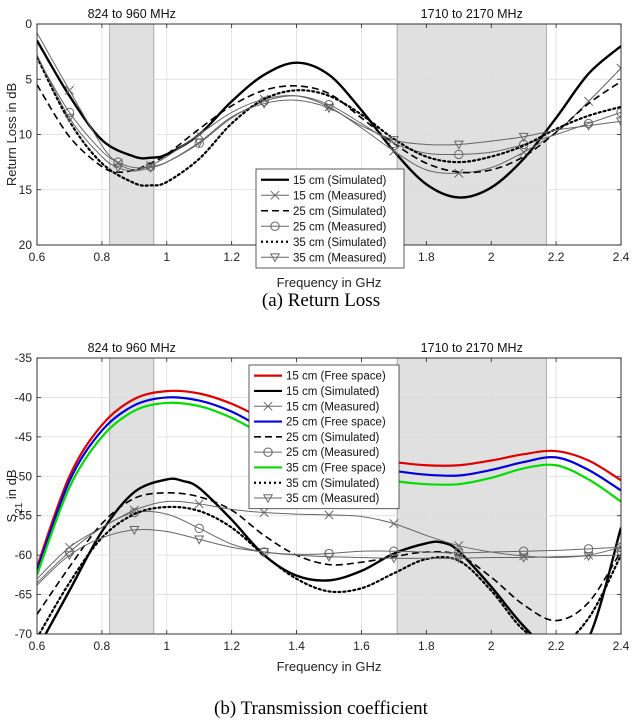  Describe the element at coordinates (339, 212) in the screenshot. I see `legend-entry-3: 25 cm (Simulated)` at that location.